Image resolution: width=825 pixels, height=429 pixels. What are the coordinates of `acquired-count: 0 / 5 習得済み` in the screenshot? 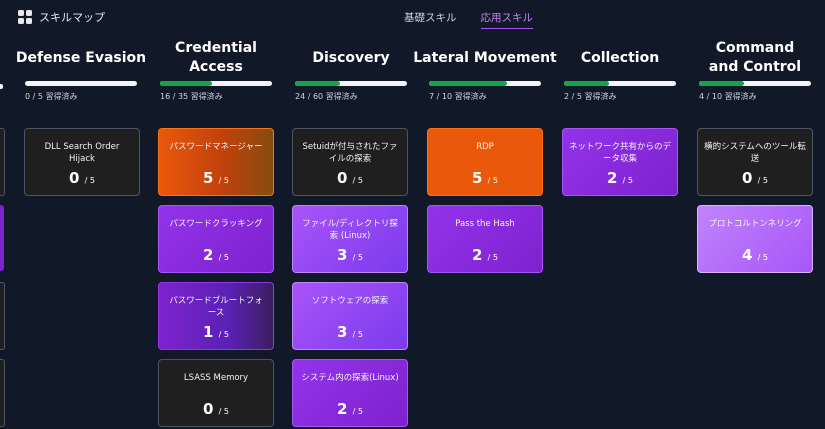 It's located at (51, 96).